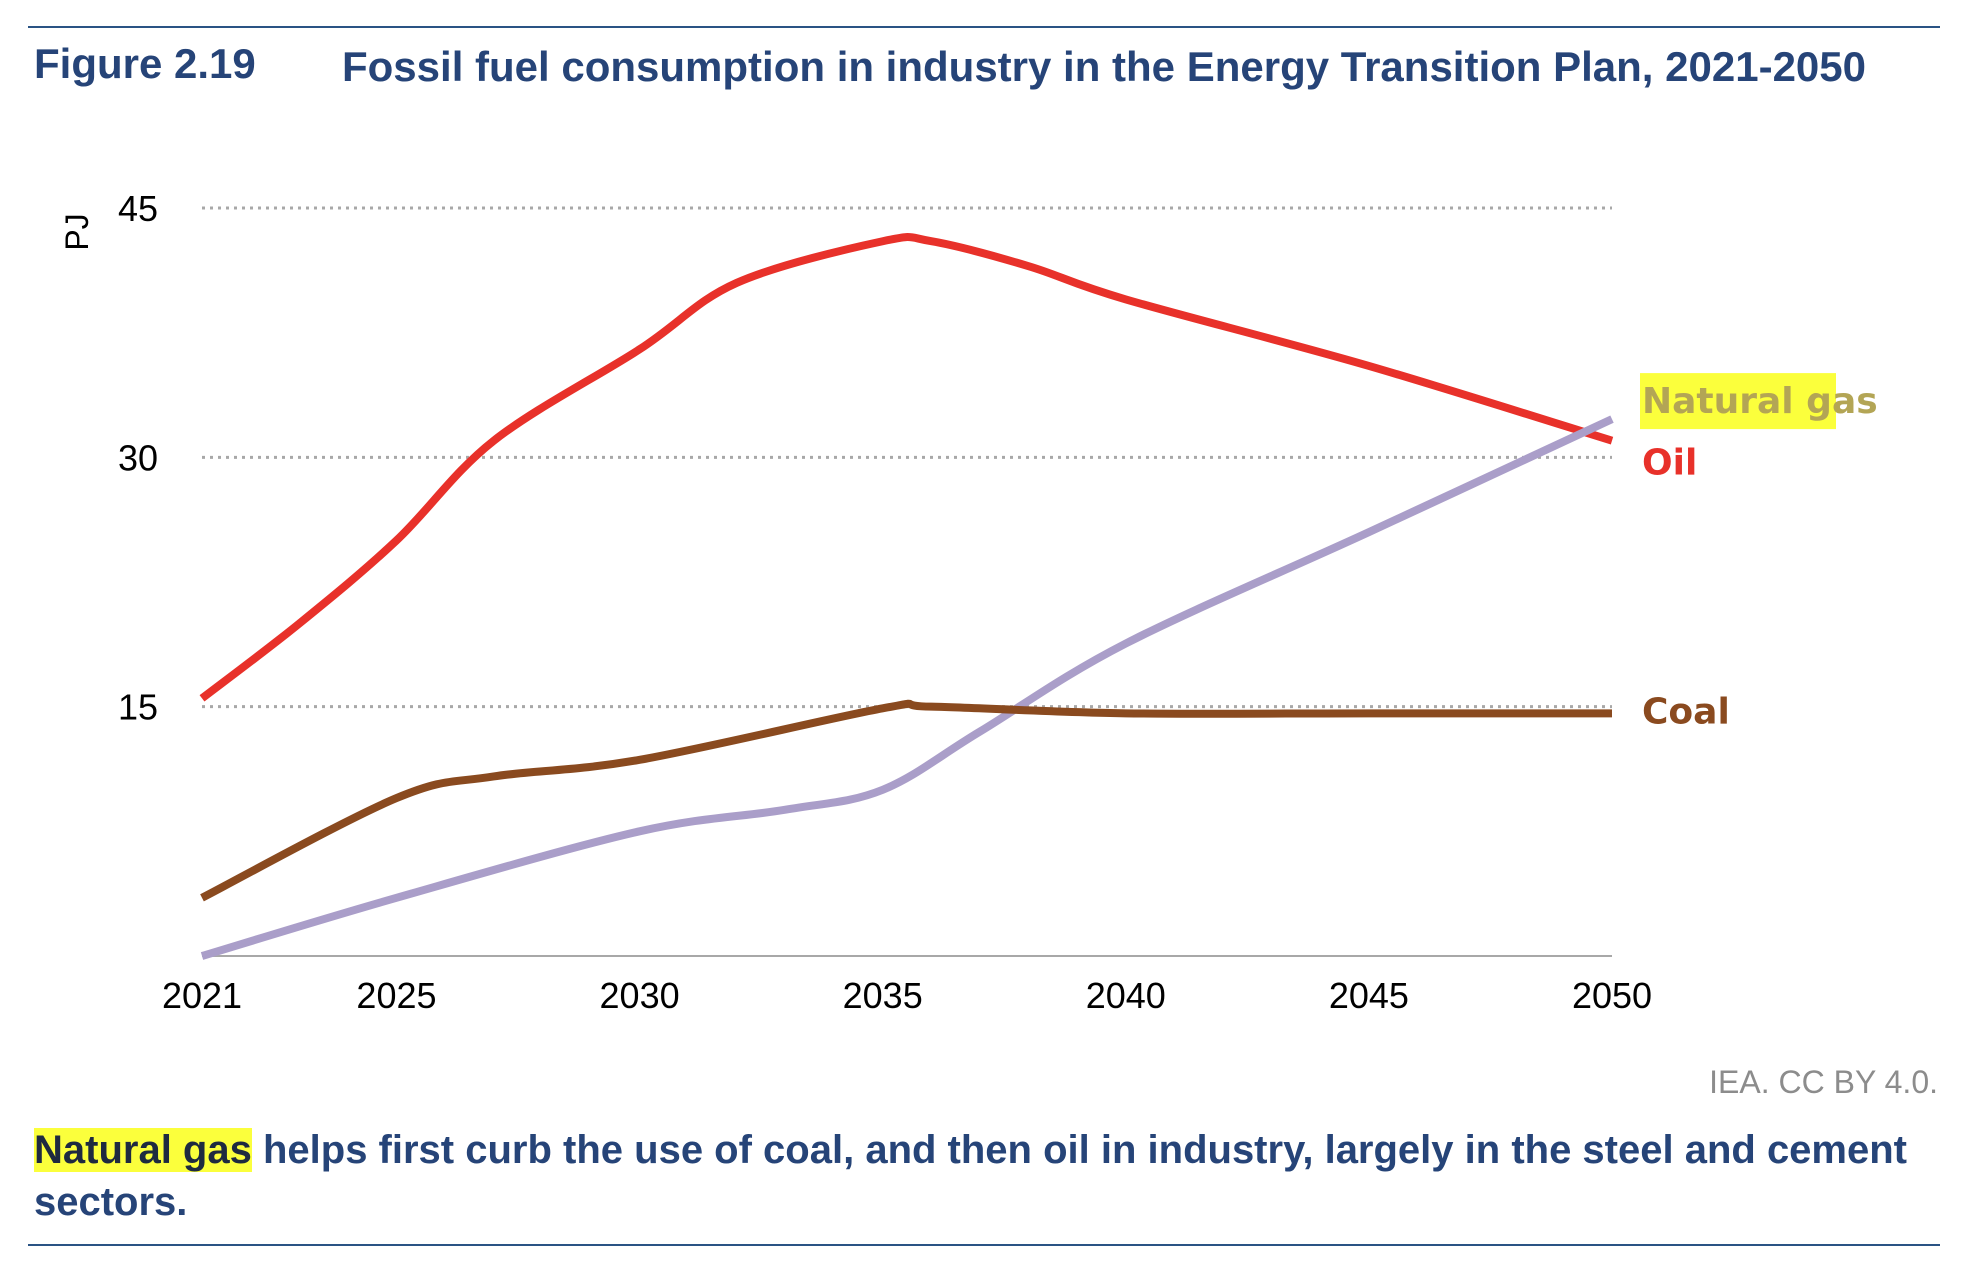  What do you see at coordinates (145, 63) in the screenshot?
I see `figure-number: Figure 2.19` at bounding box center [145, 63].